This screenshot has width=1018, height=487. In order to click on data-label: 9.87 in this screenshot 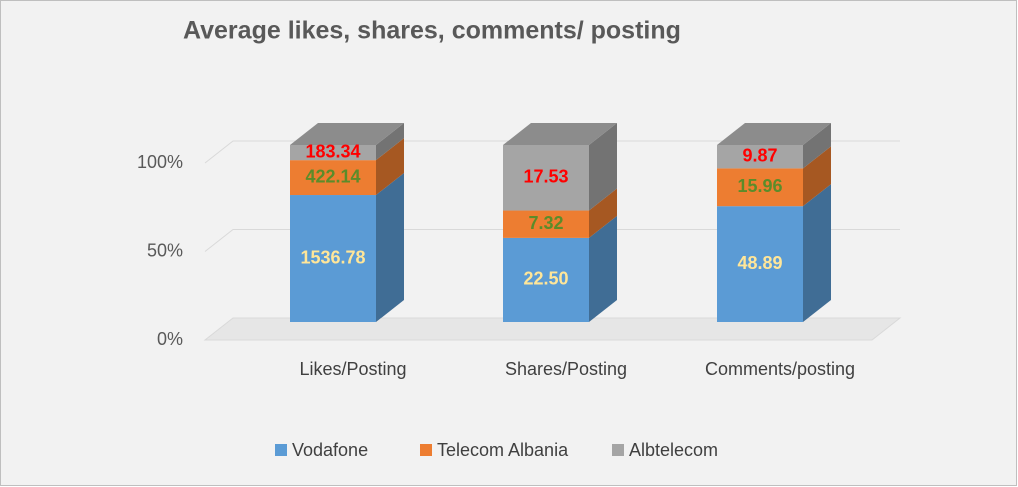, I will do `click(759, 155)`.